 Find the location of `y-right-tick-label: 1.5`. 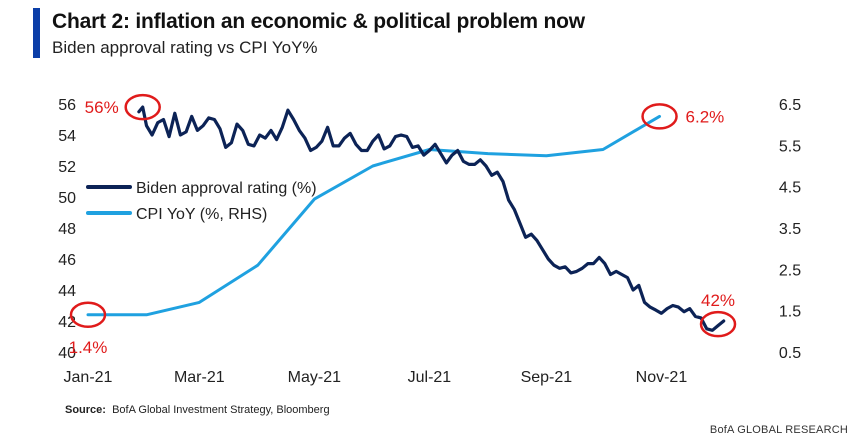

y-right-tick-label: 1.5 is located at coordinates (790, 312).